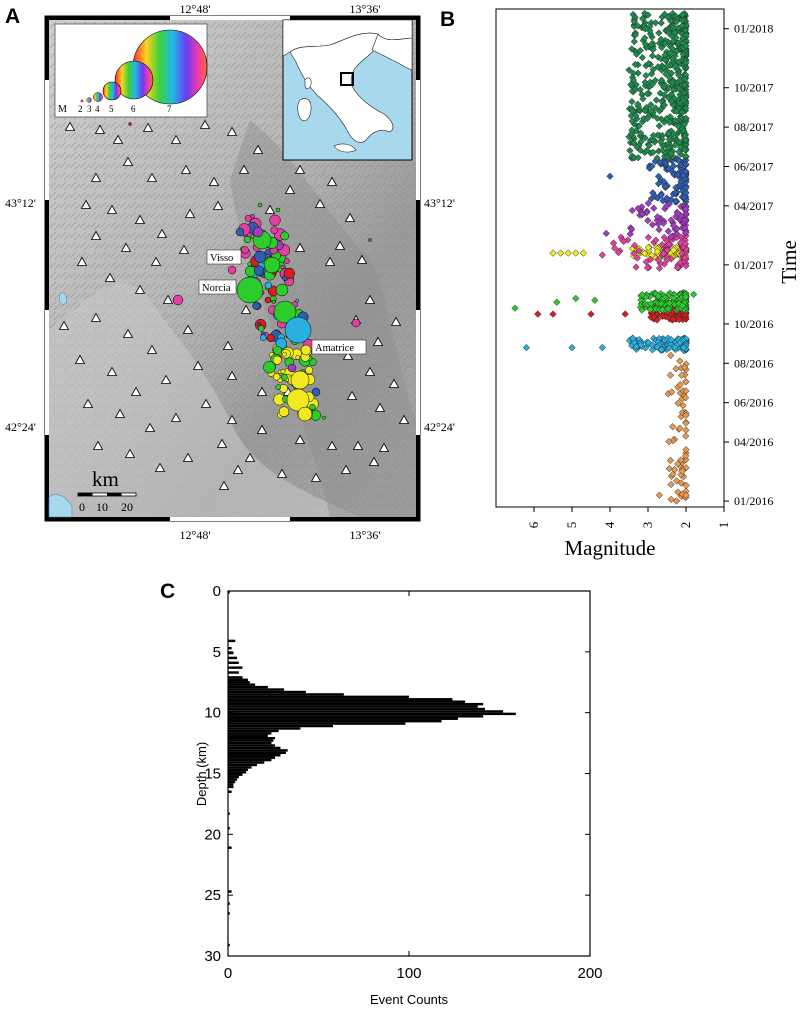 Image resolution: width=803 pixels, height=1013 pixels. Describe the element at coordinates (610, 548) in the screenshot. I see `panel-b-x-axis-label: Magnitude` at that location.